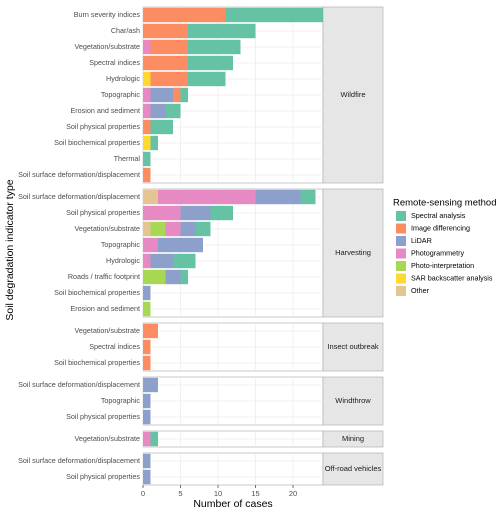 This screenshot has width=500, height=518. What do you see at coordinates (445, 203) in the screenshot?
I see `legend-title: Remote-sensing method` at bounding box center [445, 203].